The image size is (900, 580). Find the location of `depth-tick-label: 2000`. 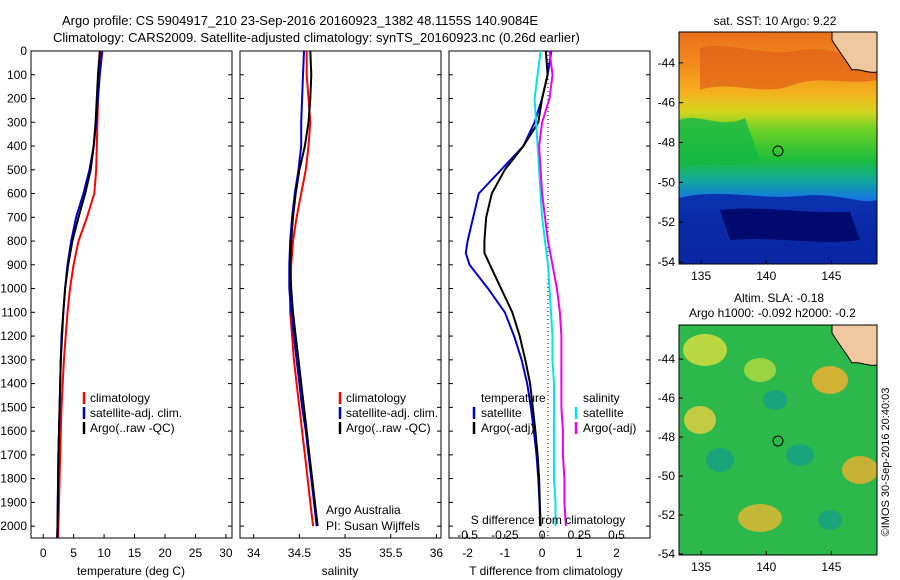

depth-tick-label: 2000 is located at coordinates (13, 526).